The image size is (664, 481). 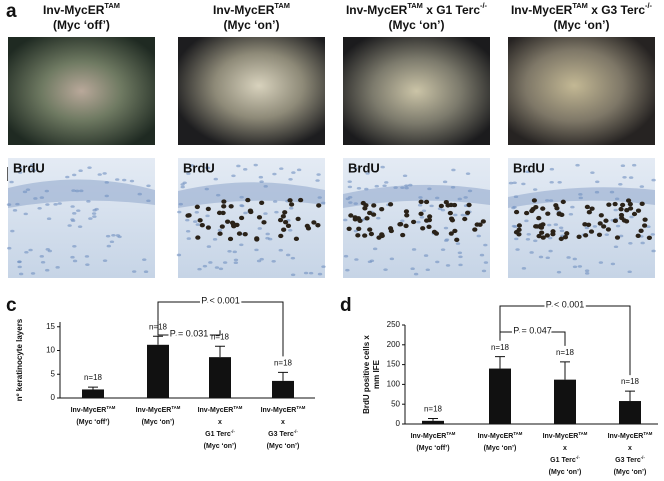 I want to click on stain-label: BrdU, so click(x=364, y=167).